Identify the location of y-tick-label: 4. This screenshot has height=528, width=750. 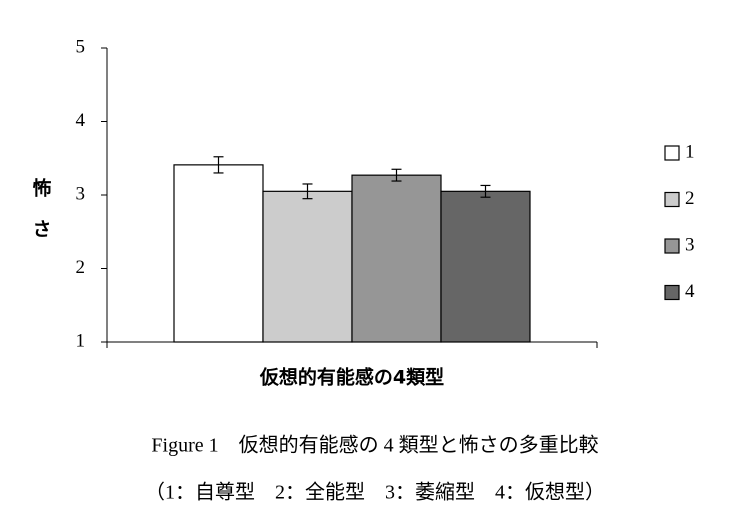
(81, 120).